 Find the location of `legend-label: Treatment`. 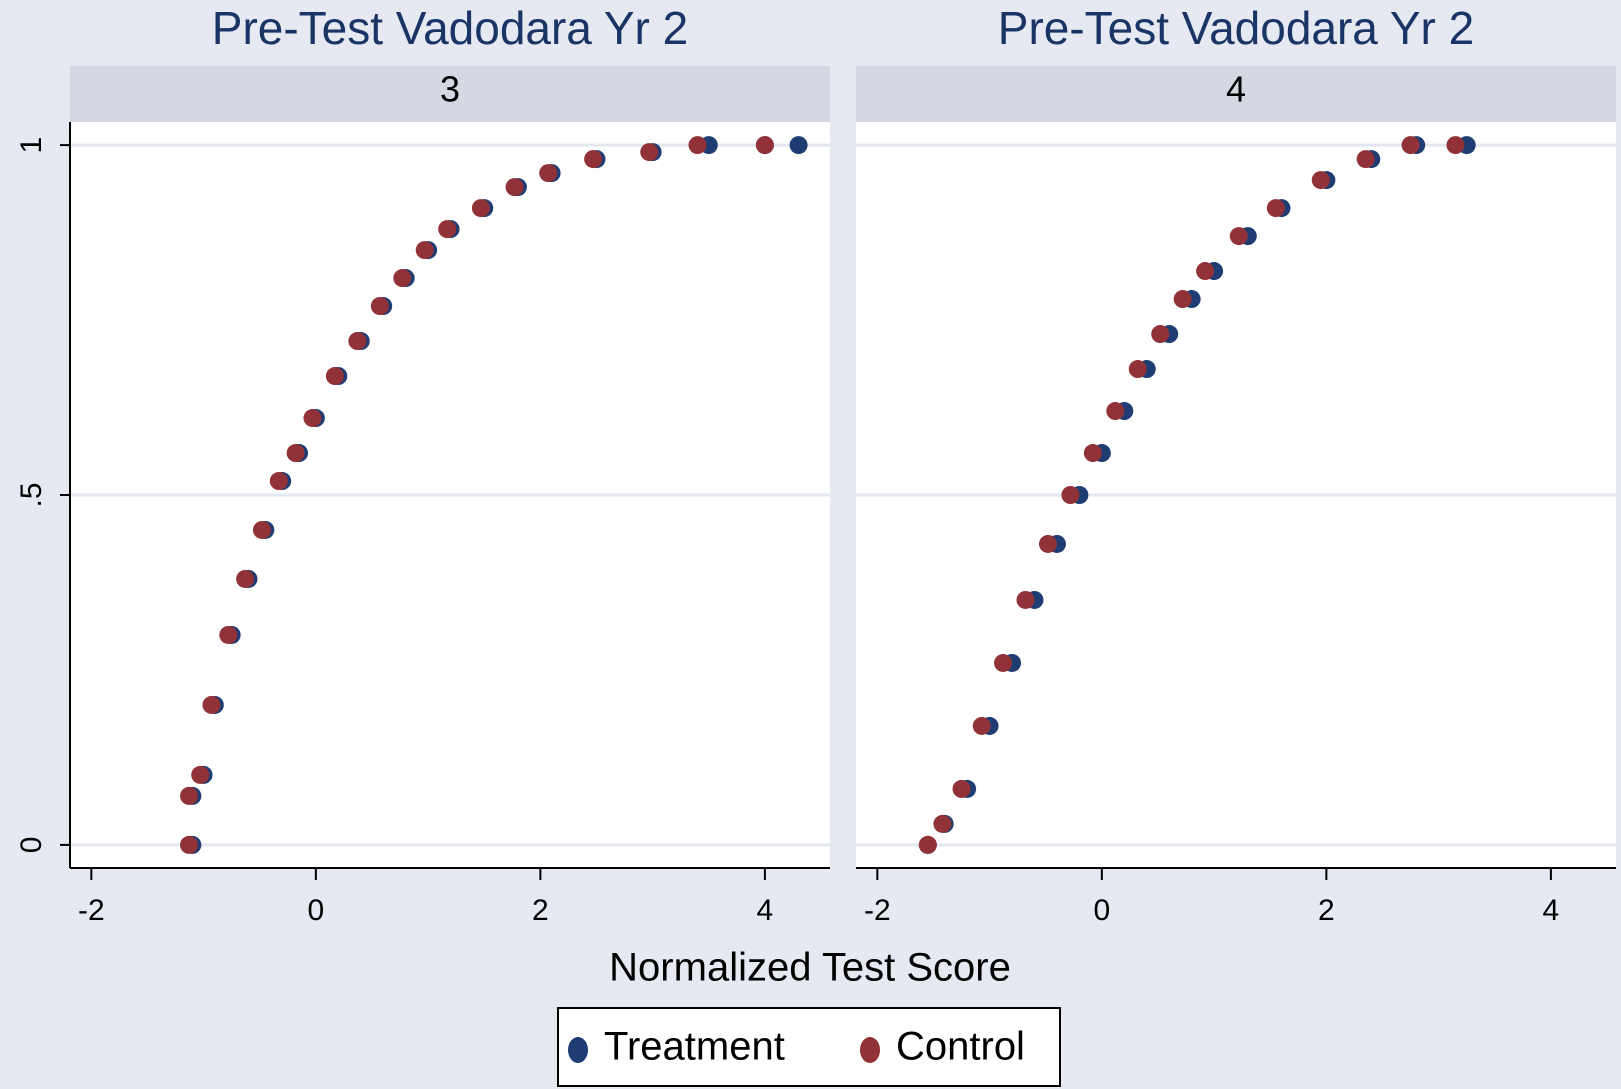

legend-label: Treatment is located at coordinates (694, 1047).